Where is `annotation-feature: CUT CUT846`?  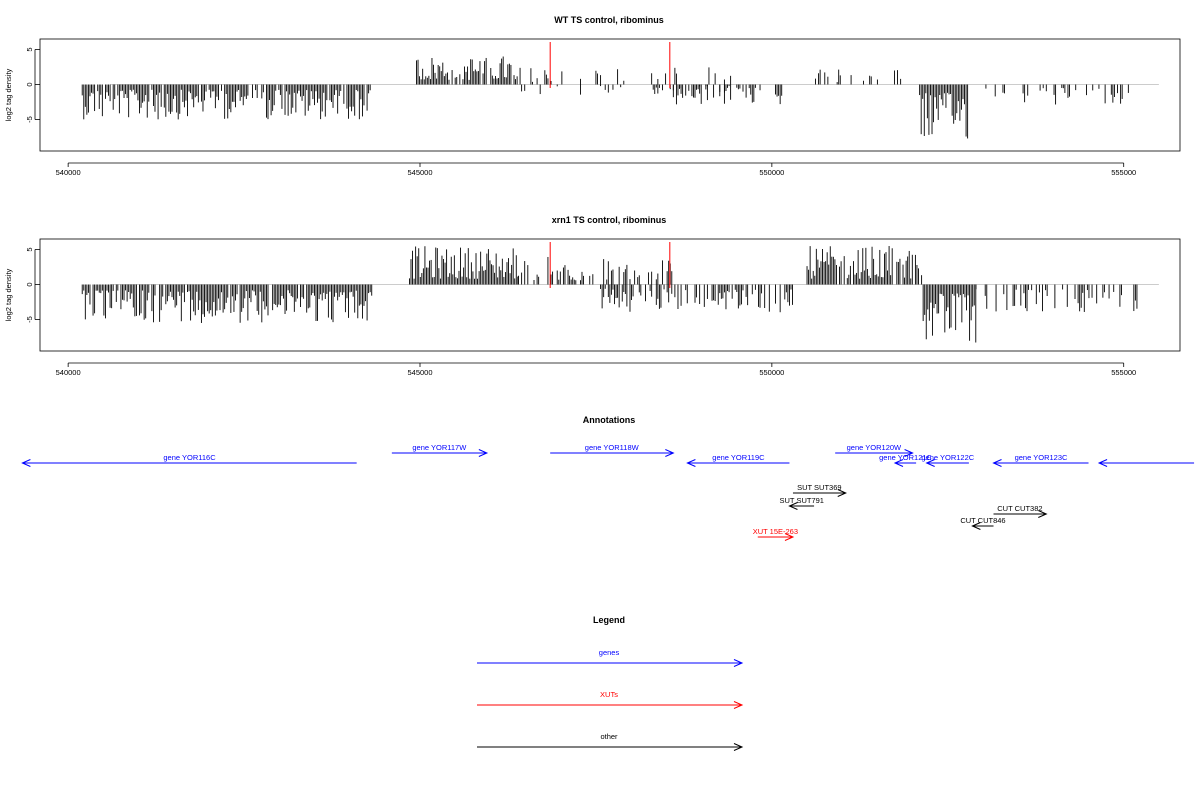 annotation-feature: CUT CUT846 is located at coordinates (983, 523).